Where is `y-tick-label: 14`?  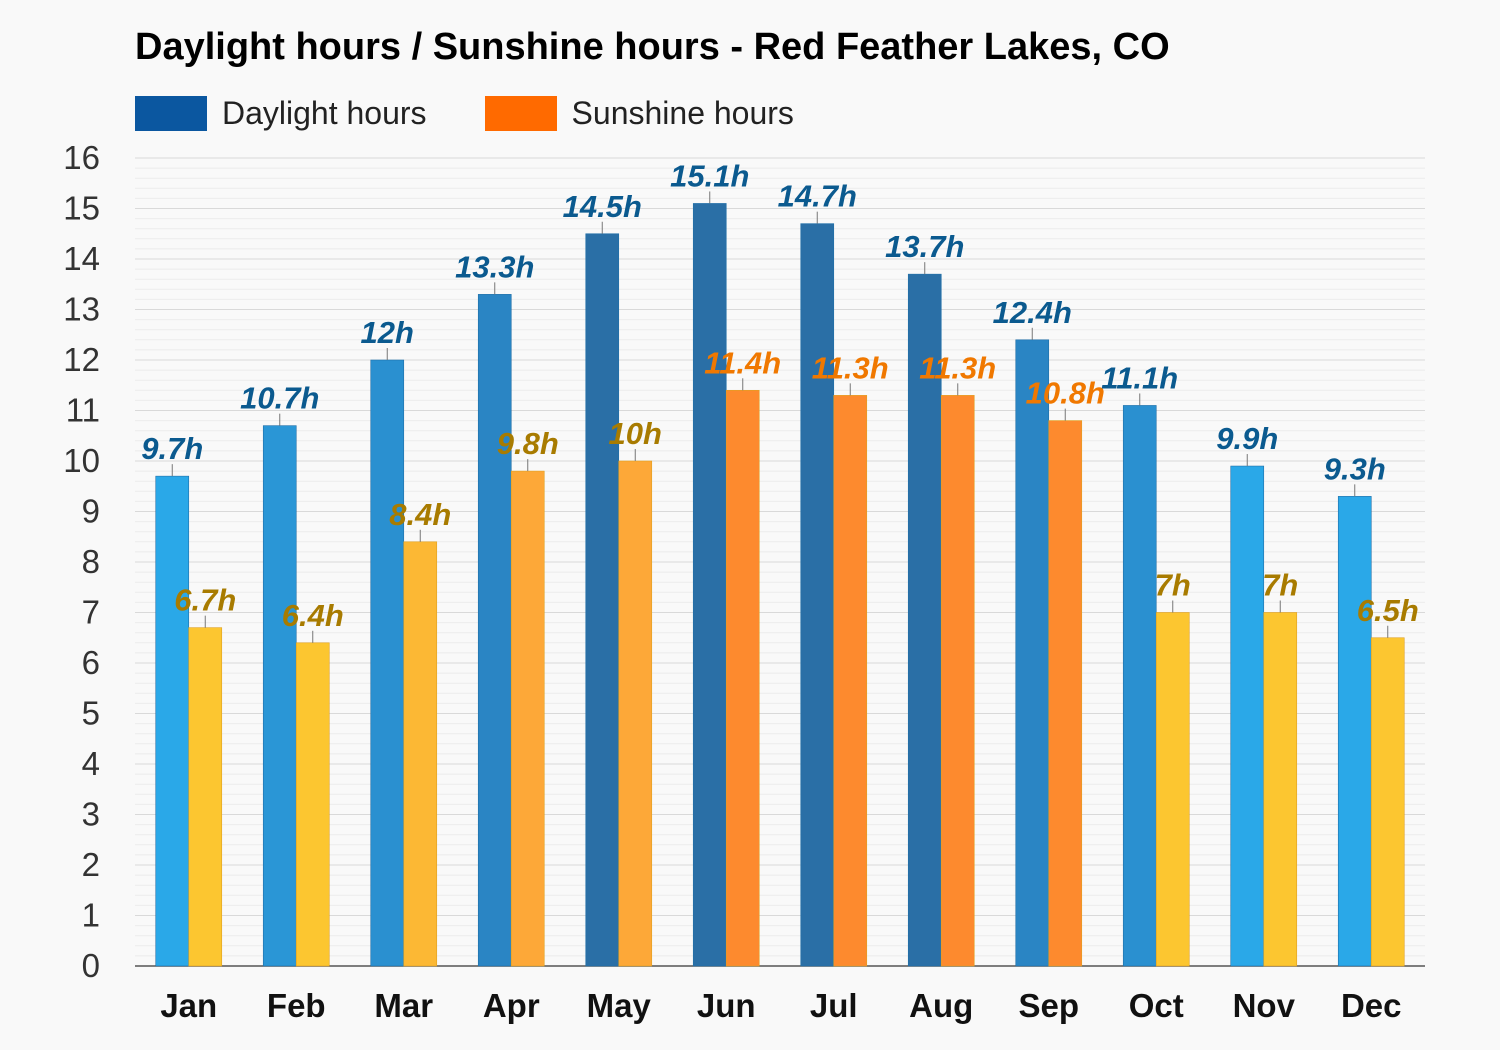
y-tick-label: 14 is located at coordinates (81, 258).